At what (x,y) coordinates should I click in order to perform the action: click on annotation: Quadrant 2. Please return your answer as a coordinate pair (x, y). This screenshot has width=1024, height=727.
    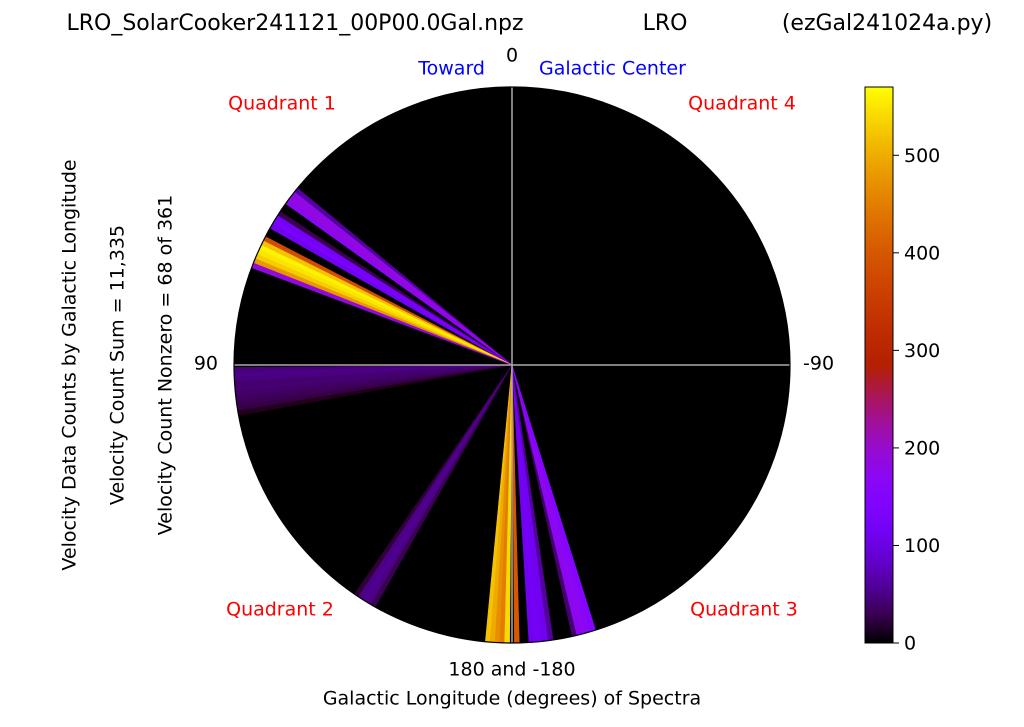
    Looking at the image, I should click on (280, 610).